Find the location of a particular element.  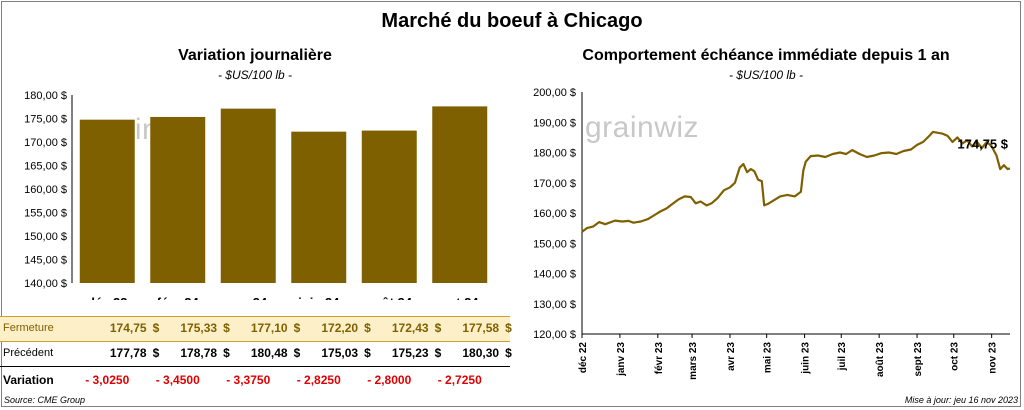

line-y-tick-label: 200,00 $ is located at coordinates (554, 93).